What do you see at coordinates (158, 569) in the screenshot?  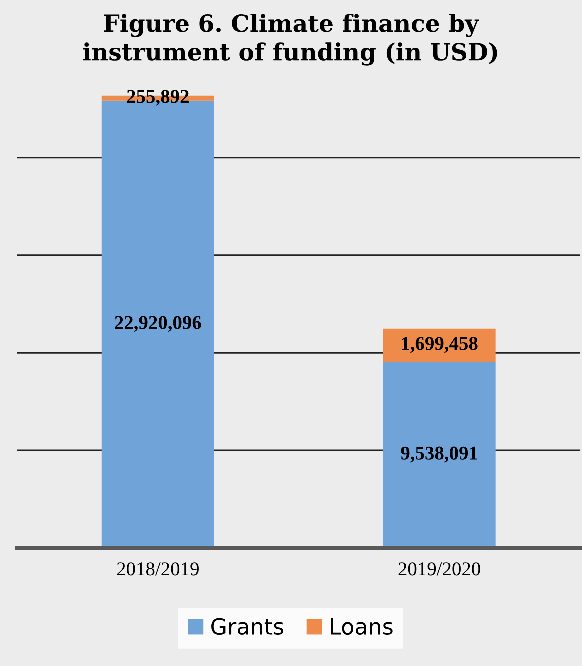 I see `x-tick-label: 2018/2019` at bounding box center [158, 569].